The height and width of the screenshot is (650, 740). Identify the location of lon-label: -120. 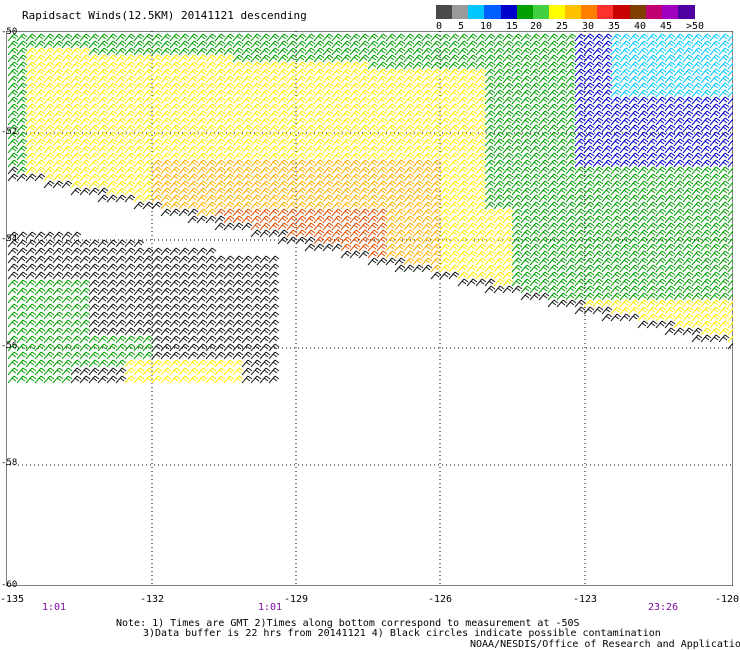
(727, 599).